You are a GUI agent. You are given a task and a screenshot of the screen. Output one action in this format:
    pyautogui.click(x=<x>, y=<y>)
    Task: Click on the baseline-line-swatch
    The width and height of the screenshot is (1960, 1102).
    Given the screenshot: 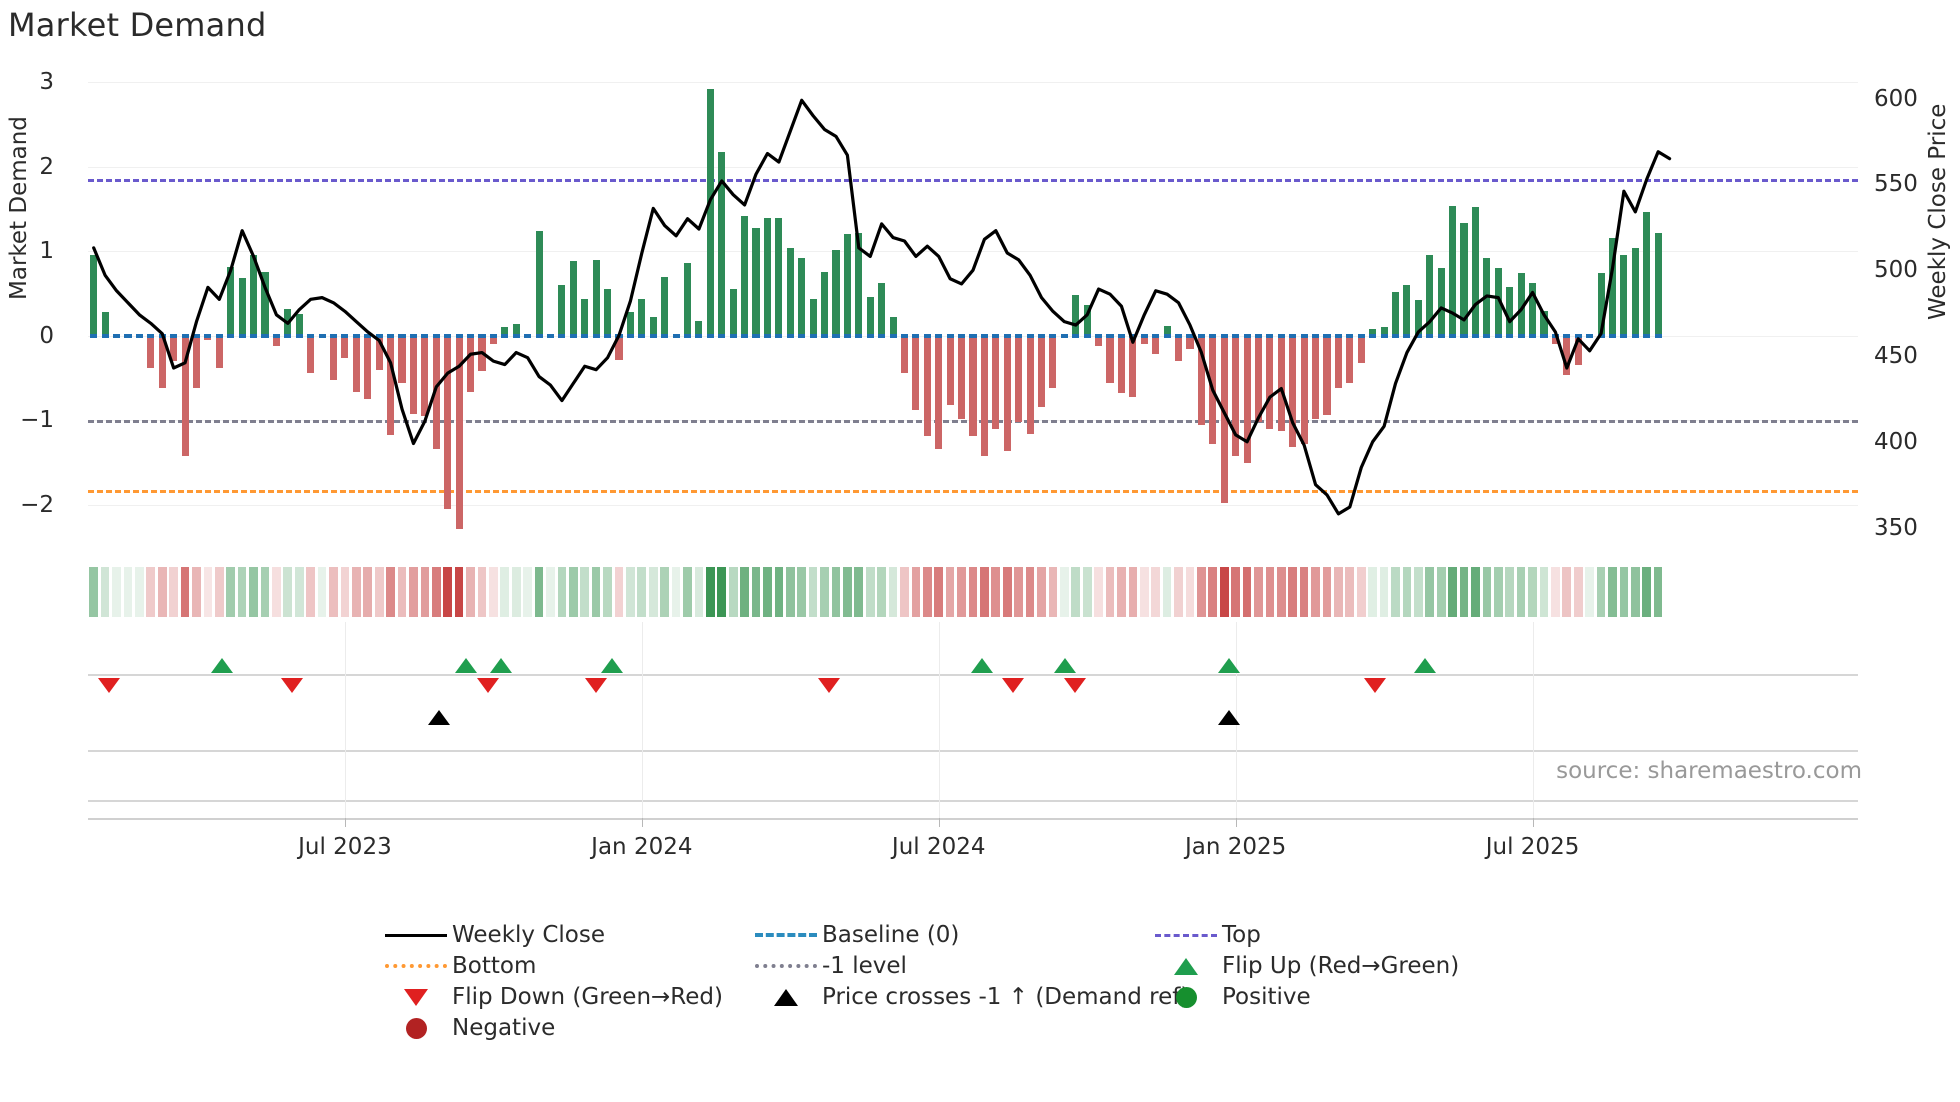 What is the action you would take?
    pyautogui.click(x=786, y=935)
    